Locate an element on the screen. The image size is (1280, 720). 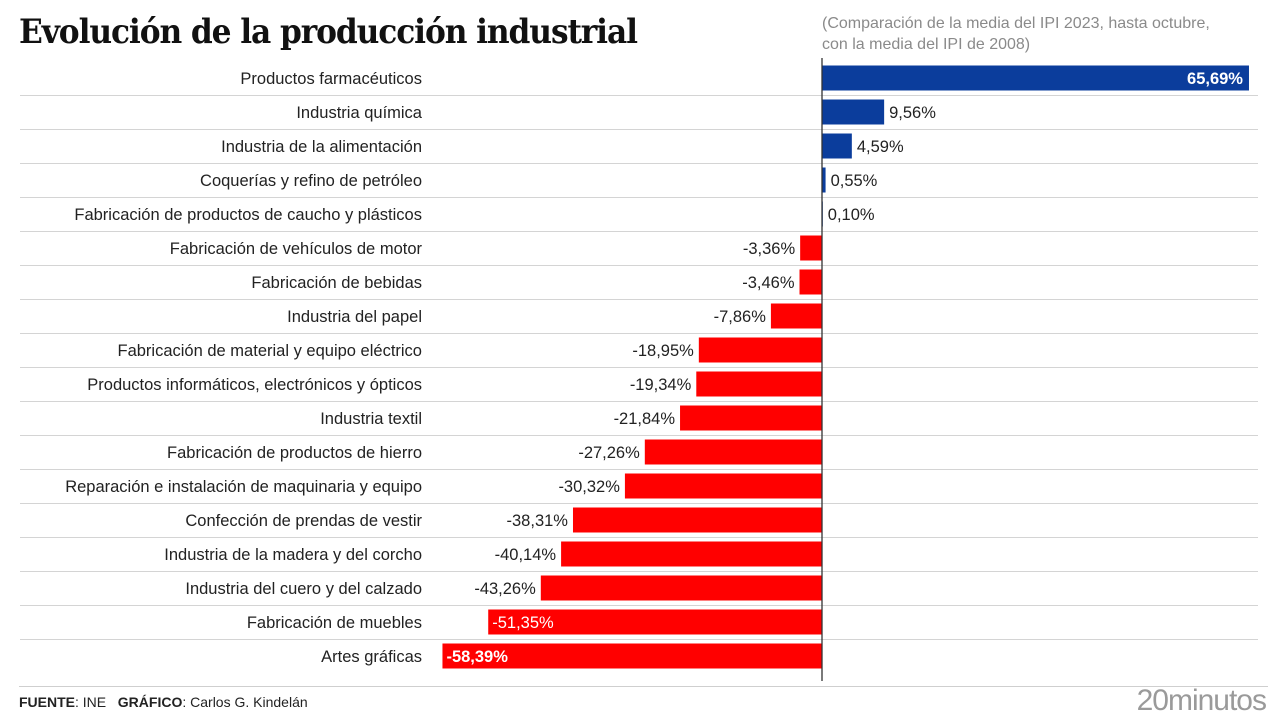
source-value: : INE is located at coordinates (91, 702).